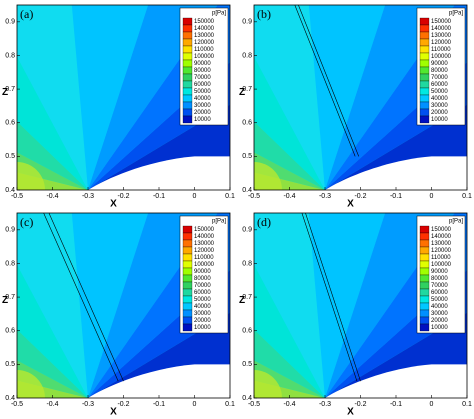 The height and width of the screenshot is (419, 474). What do you see at coordinates (17, 196) in the screenshot?
I see `x-tick-label: -0.5` at bounding box center [17, 196].